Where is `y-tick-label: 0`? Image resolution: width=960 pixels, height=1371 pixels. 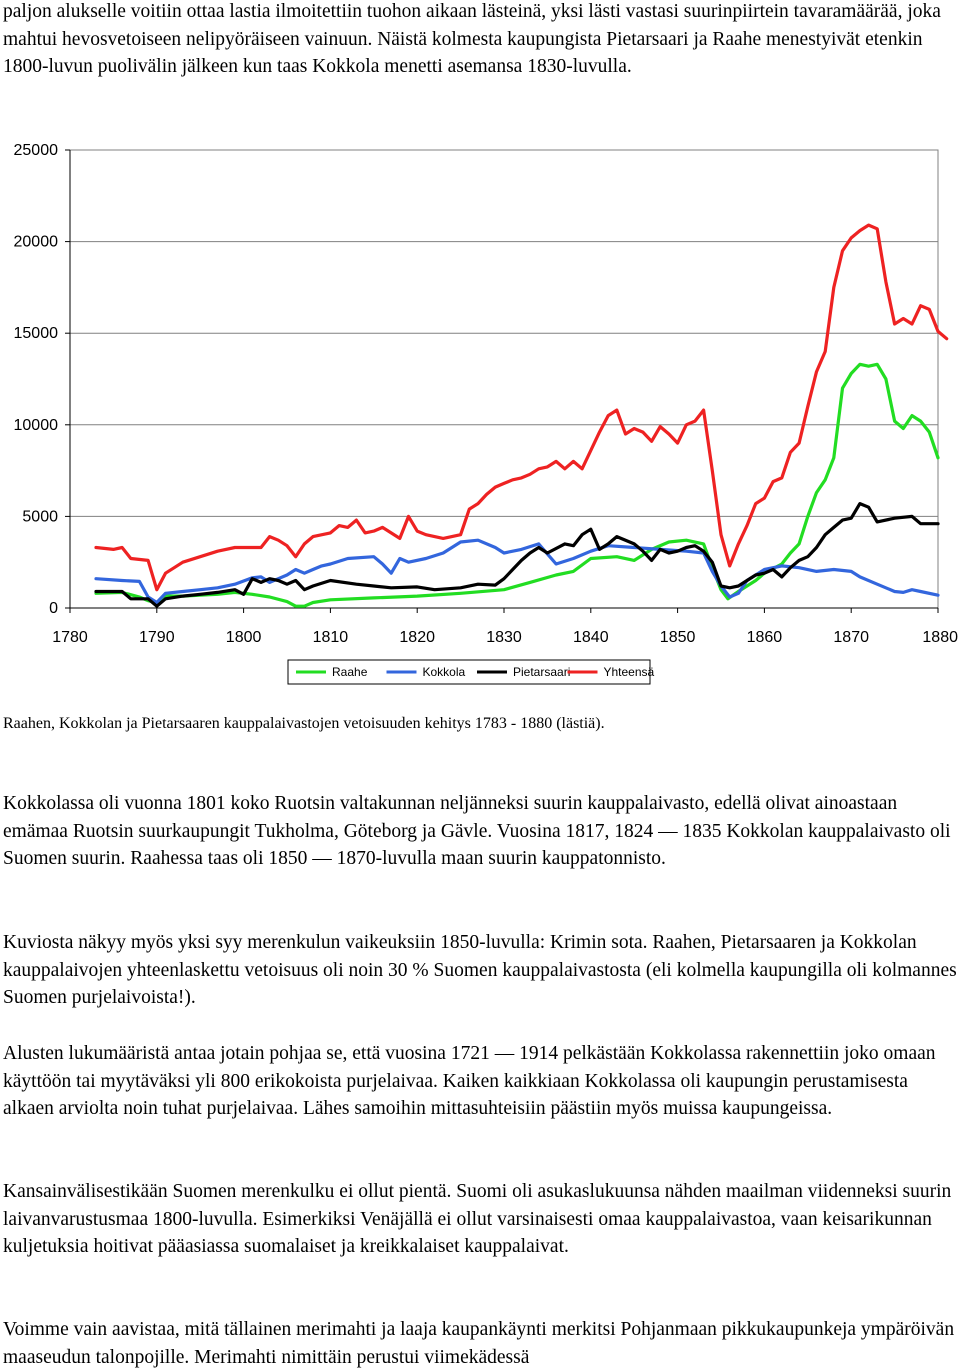
y-tick-label: 0 is located at coordinates (53, 608).